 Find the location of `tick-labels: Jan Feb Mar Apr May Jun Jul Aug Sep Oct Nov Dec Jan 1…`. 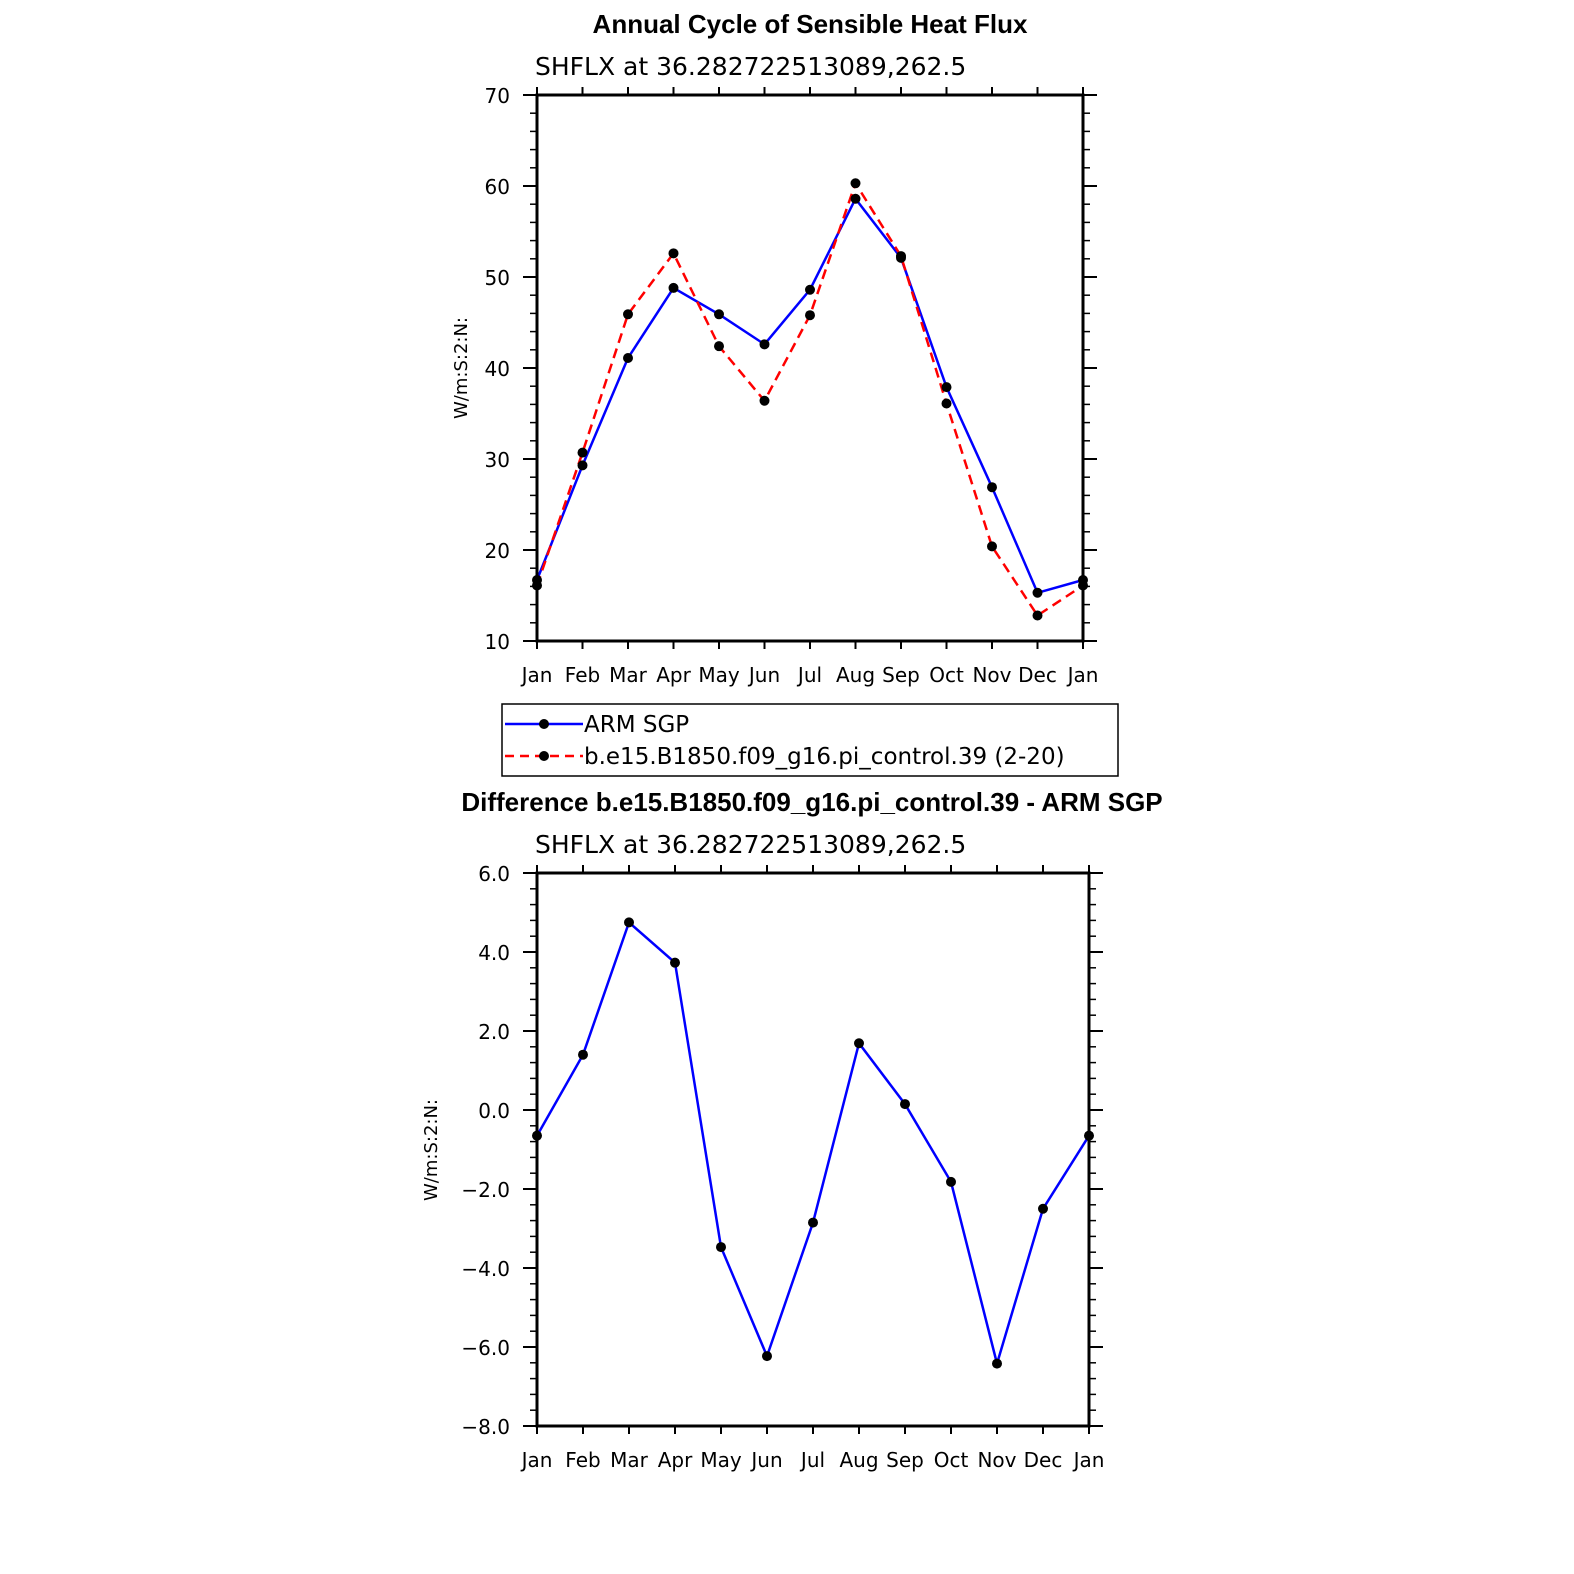

tick-labels: Jan Feb Mar Apr May Jun Jul Aug Sep Oct Nov Dec Jan 1… is located at coordinates (792, 385).